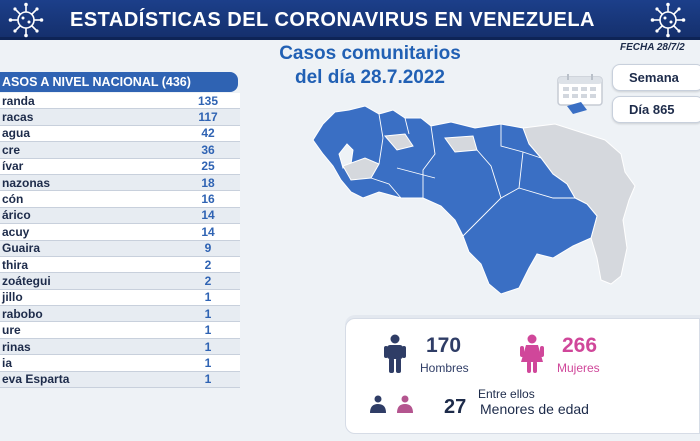  Describe the element at coordinates (444, 345) in the screenshot. I see `men-count: 170` at that location.